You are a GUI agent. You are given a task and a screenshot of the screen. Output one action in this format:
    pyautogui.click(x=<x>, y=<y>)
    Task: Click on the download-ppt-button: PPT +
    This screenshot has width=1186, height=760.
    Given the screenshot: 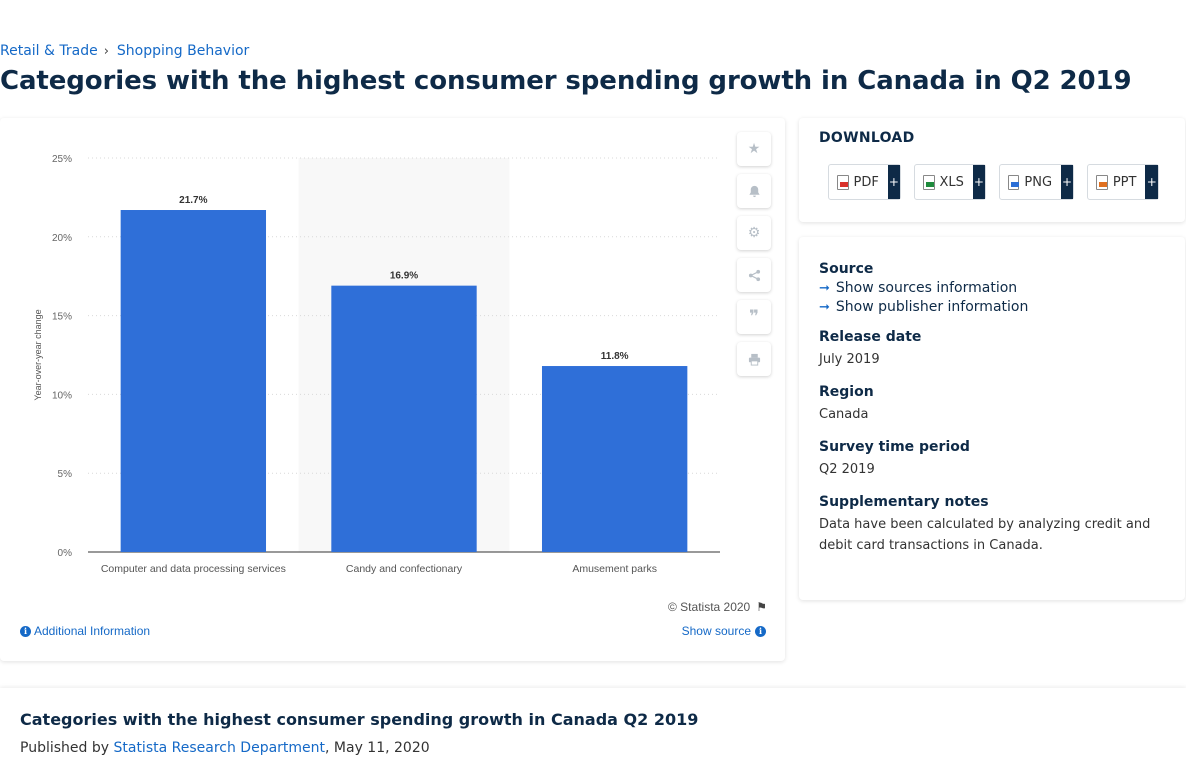 What is the action you would take?
    pyautogui.click(x=1123, y=182)
    